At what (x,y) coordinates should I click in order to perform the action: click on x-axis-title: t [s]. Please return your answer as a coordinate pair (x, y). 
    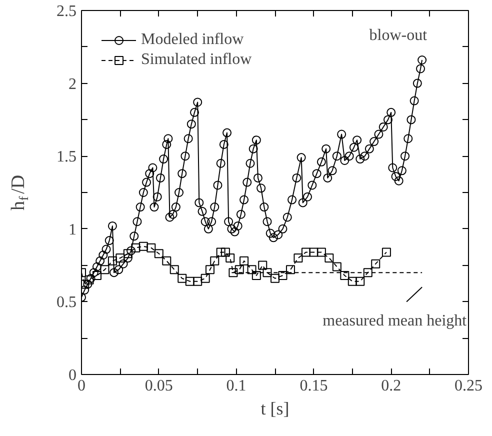
    Looking at the image, I should click on (275, 408).